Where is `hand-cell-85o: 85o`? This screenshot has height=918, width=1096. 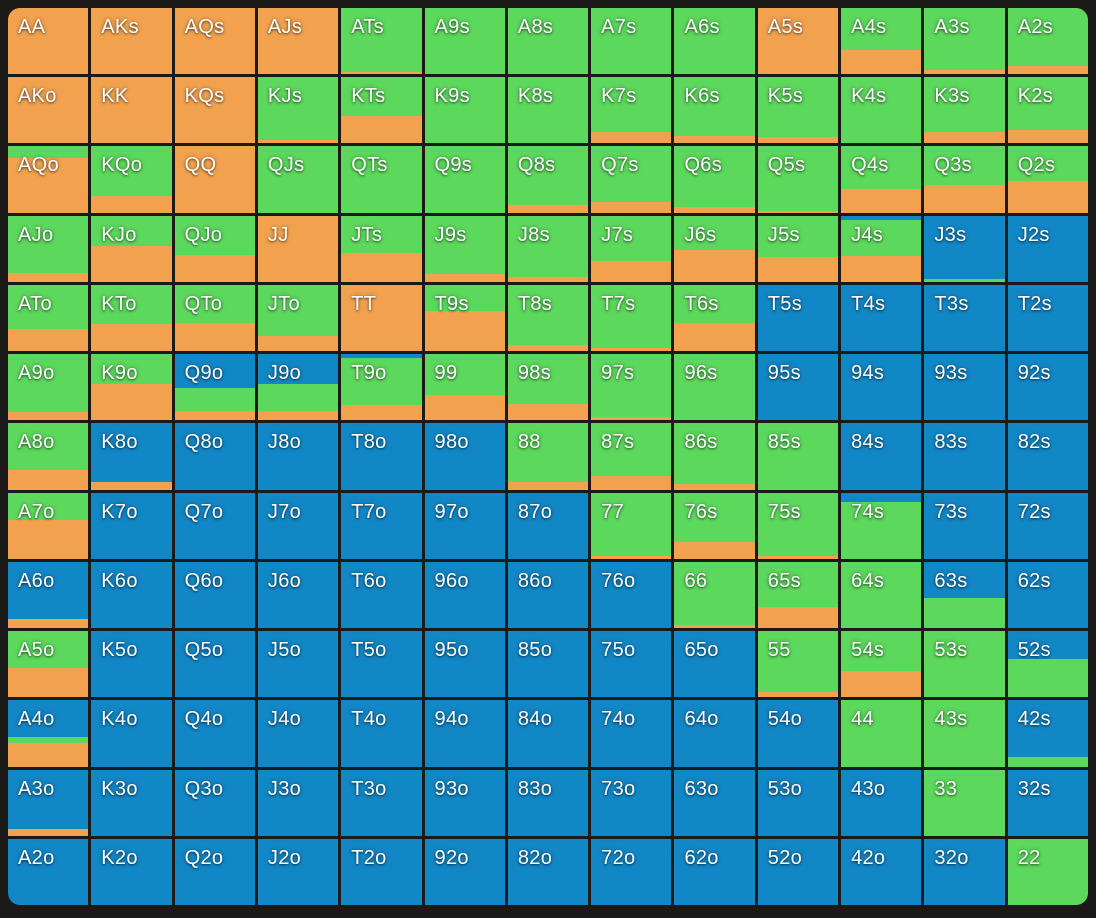
hand-cell-85o: 85o is located at coordinates (548, 664).